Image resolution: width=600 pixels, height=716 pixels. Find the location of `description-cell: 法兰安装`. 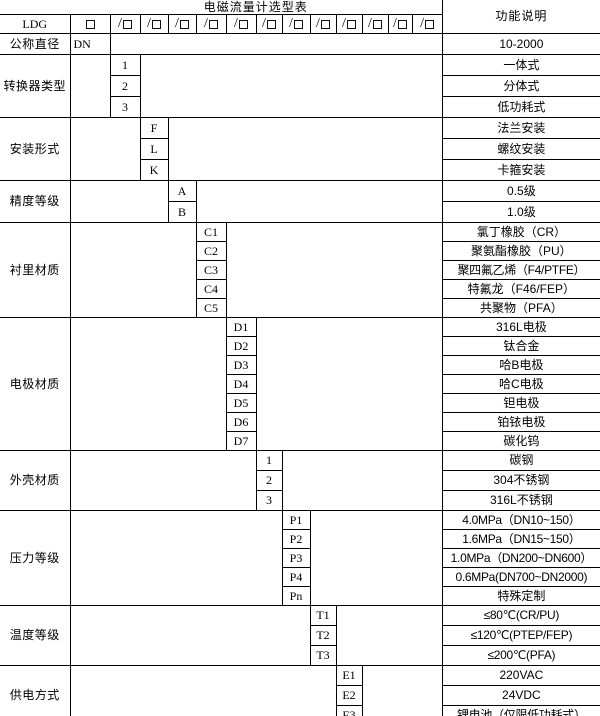

description-cell: 法兰安装 is located at coordinates (520, 128).